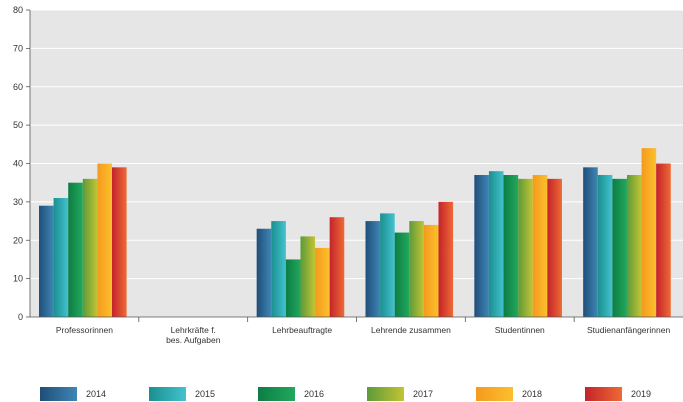 This screenshot has height=402, width=683. I want to click on legend-swatch-2017, so click(385, 394).